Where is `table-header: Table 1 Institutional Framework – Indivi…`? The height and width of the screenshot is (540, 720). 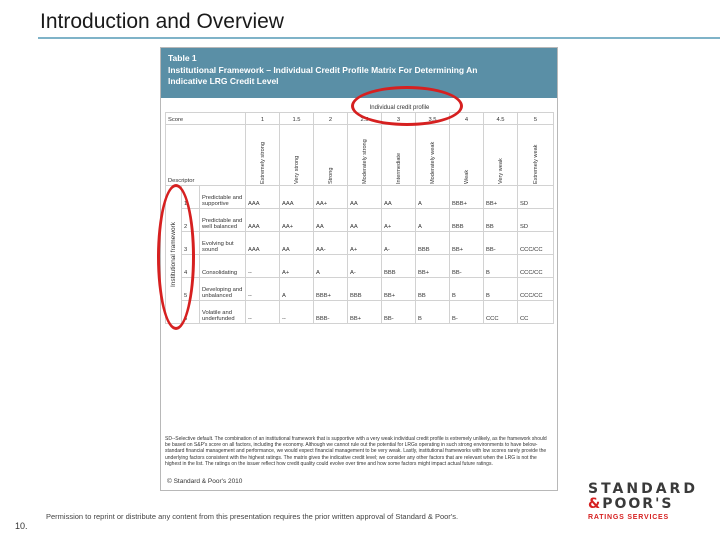 table-header: Table 1 Institutional Framework – Indivi… is located at coordinates (359, 73).